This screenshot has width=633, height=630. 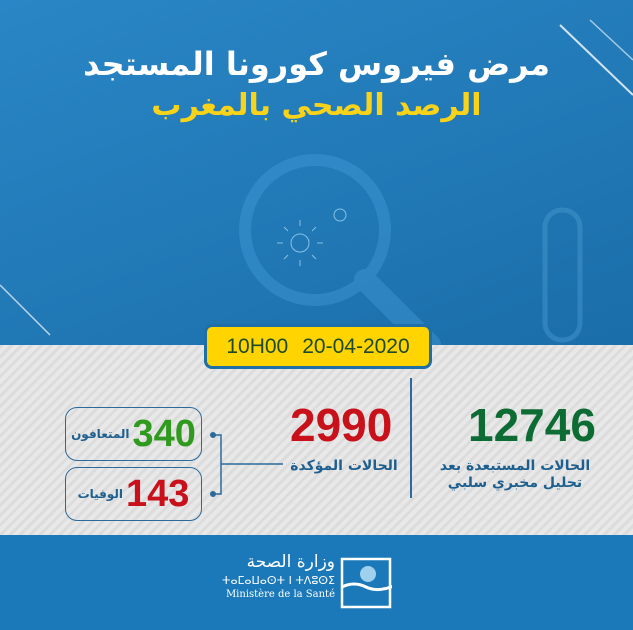 I want to click on deaths-value: 143, so click(x=158, y=493).